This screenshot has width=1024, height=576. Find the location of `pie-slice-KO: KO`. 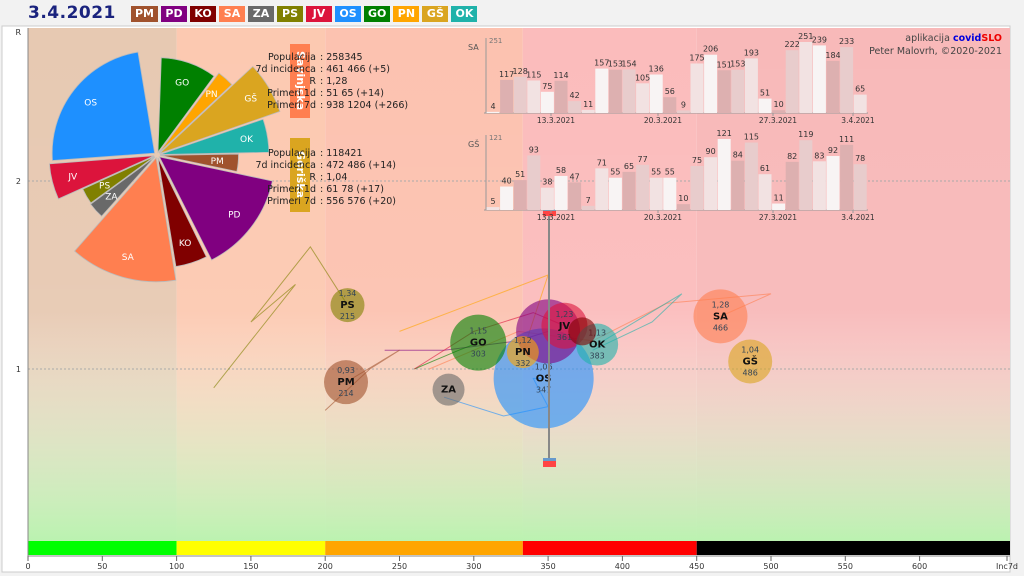

pie-slice-KO: KO is located at coordinates (182, 212).